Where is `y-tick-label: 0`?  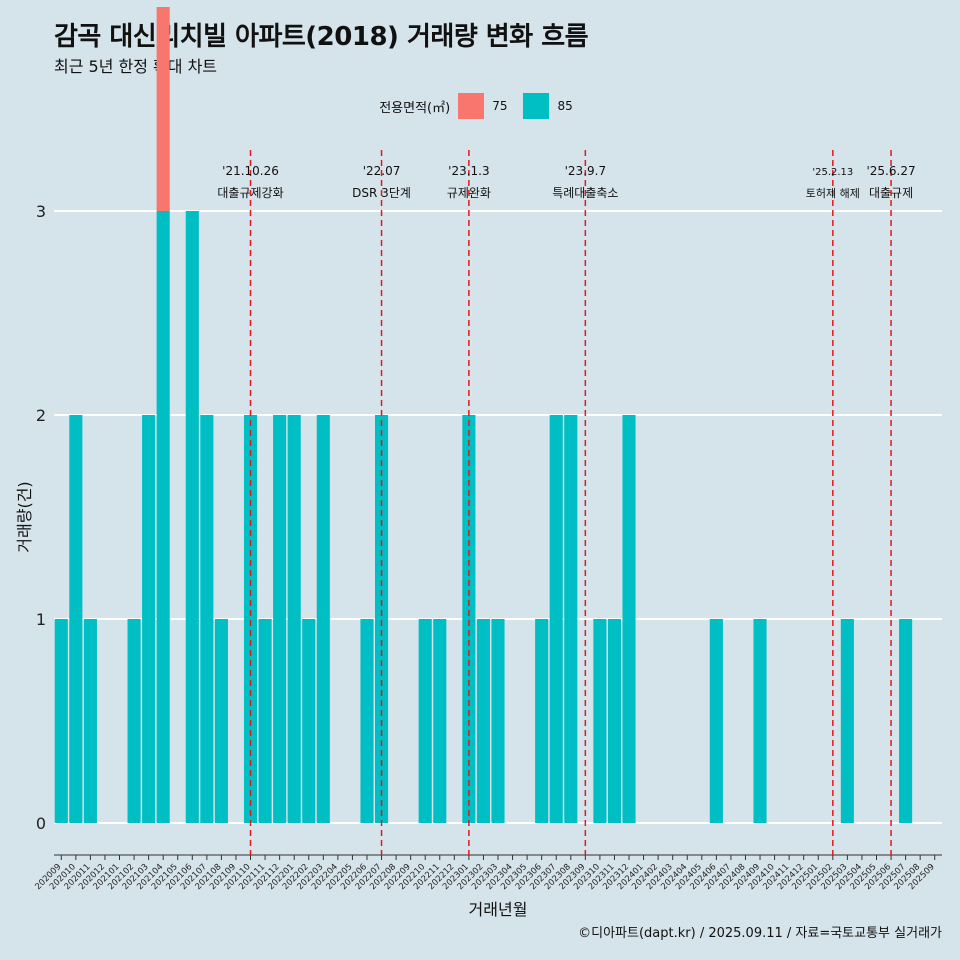
y-tick-label: 0 is located at coordinates (41, 823).